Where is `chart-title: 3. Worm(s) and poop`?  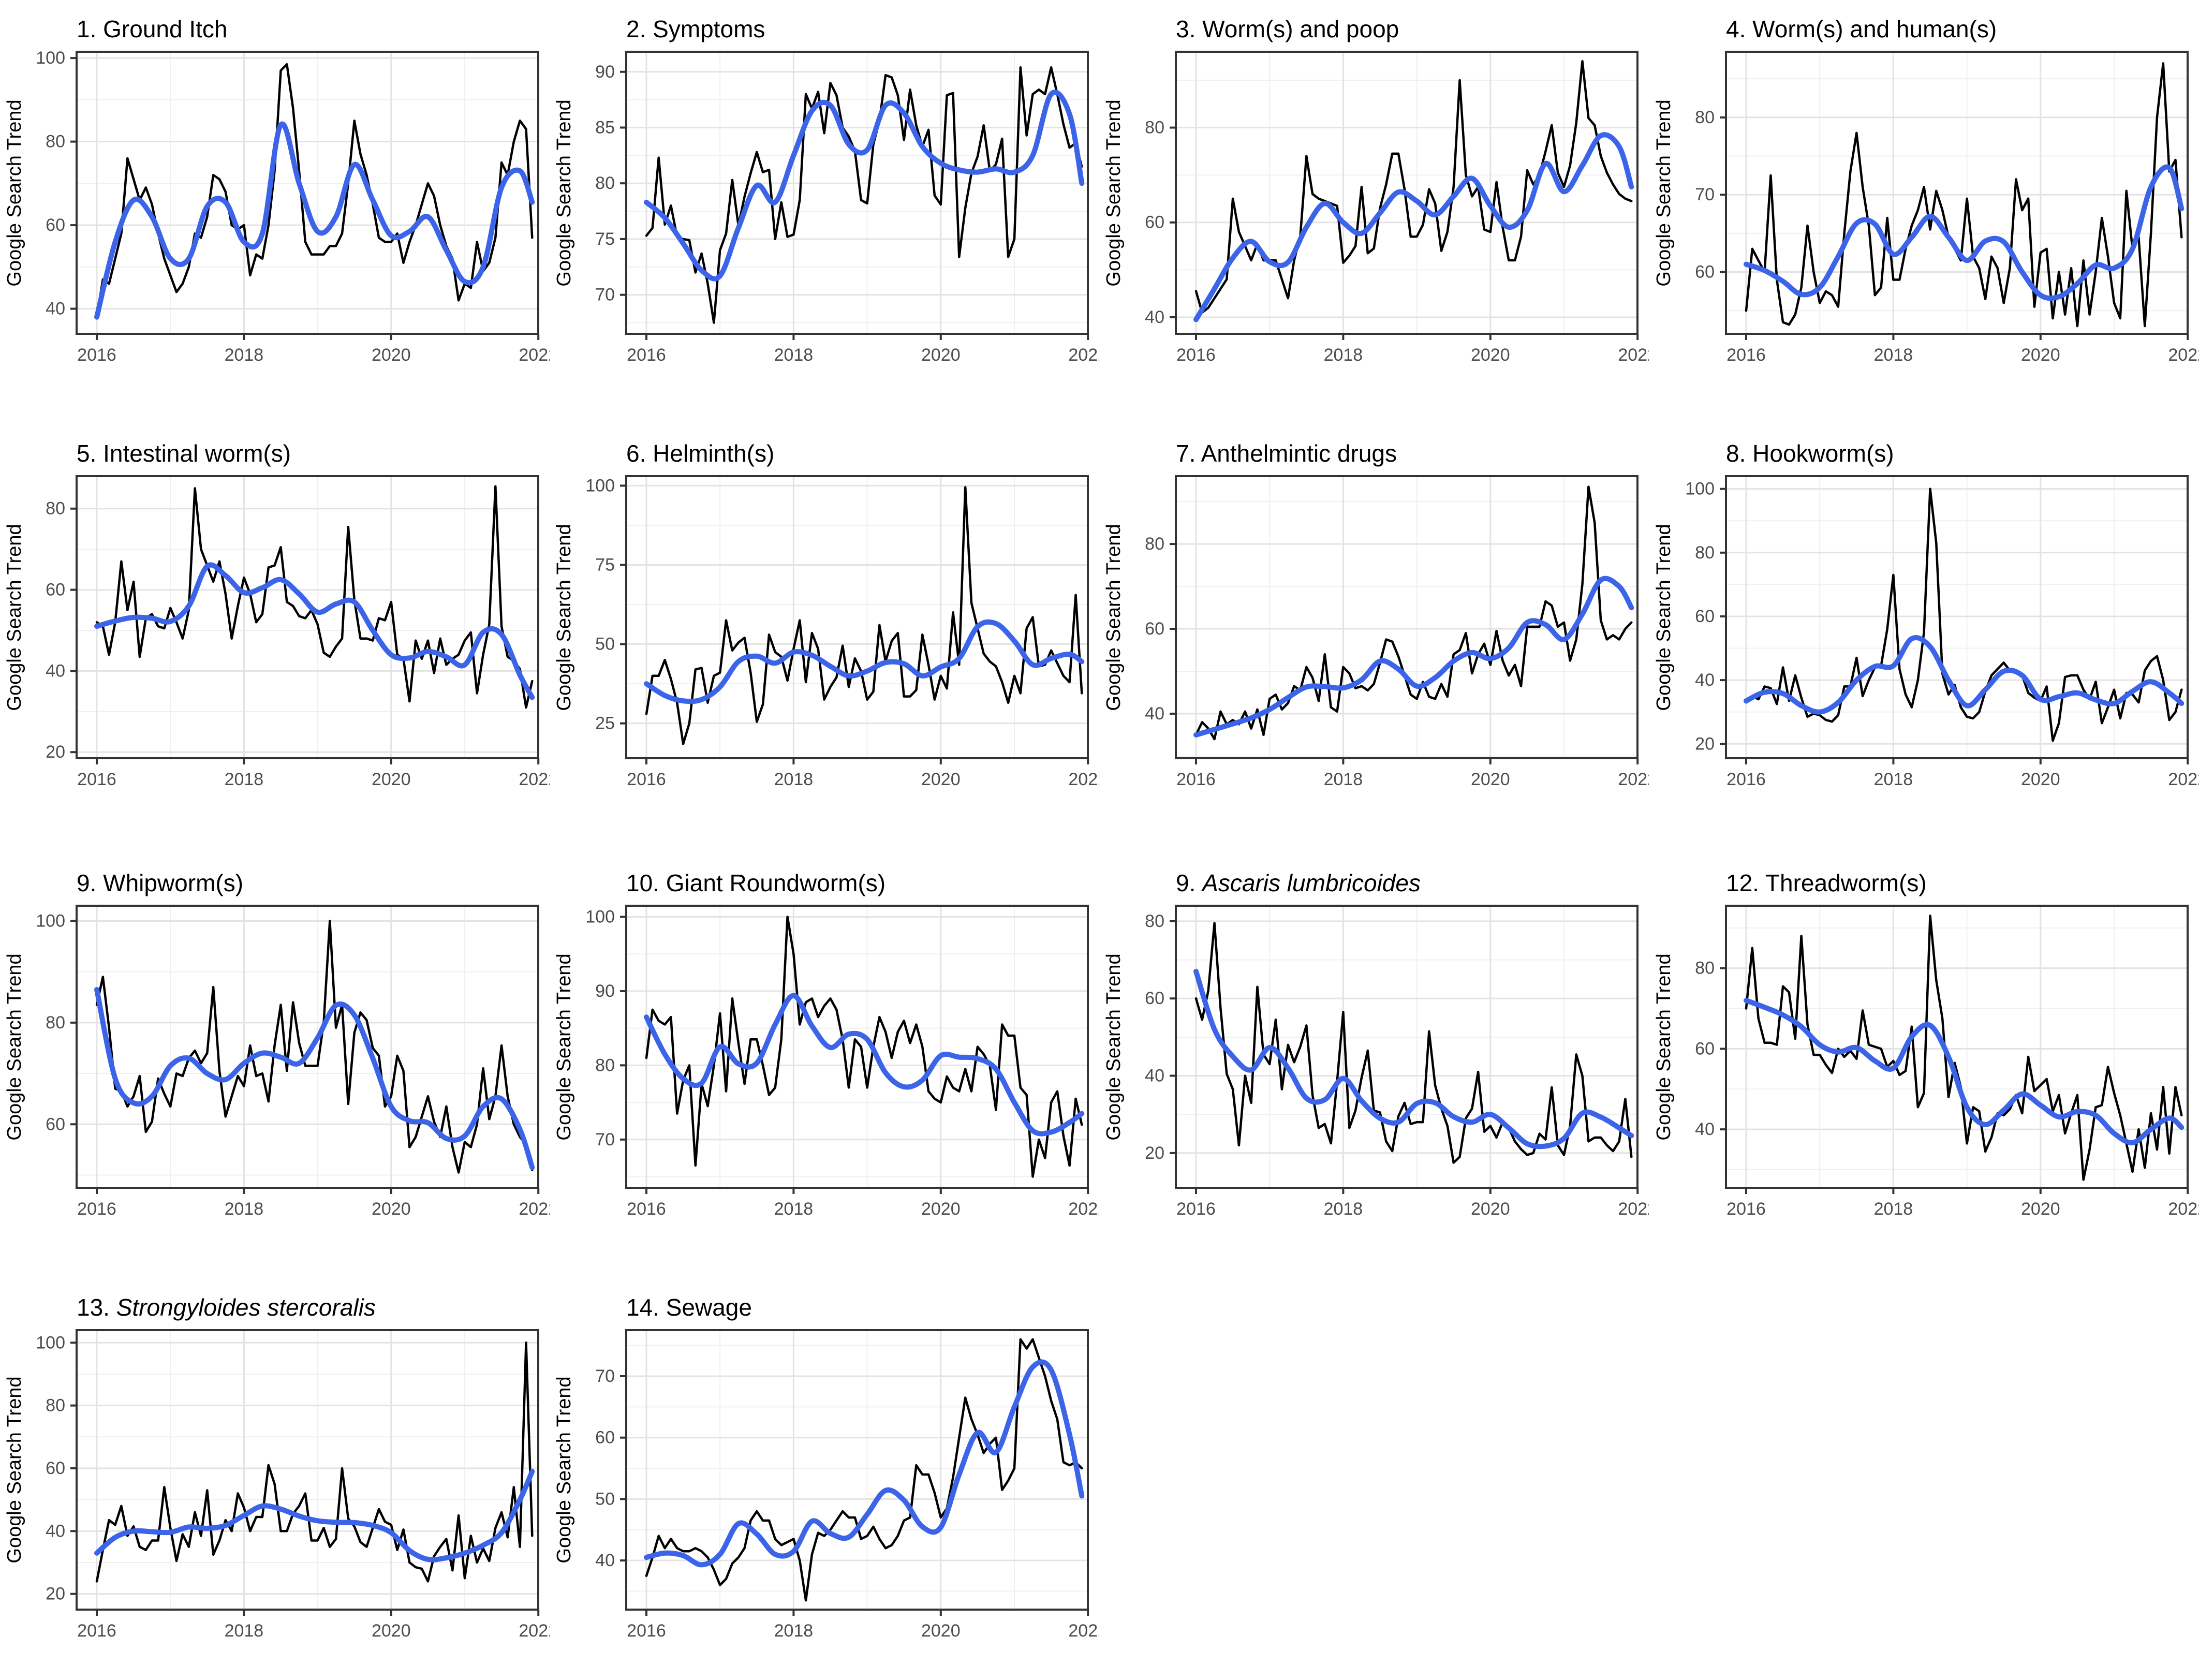
chart-title: 3. Worm(s) and poop is located at coordinates (1287, 29).